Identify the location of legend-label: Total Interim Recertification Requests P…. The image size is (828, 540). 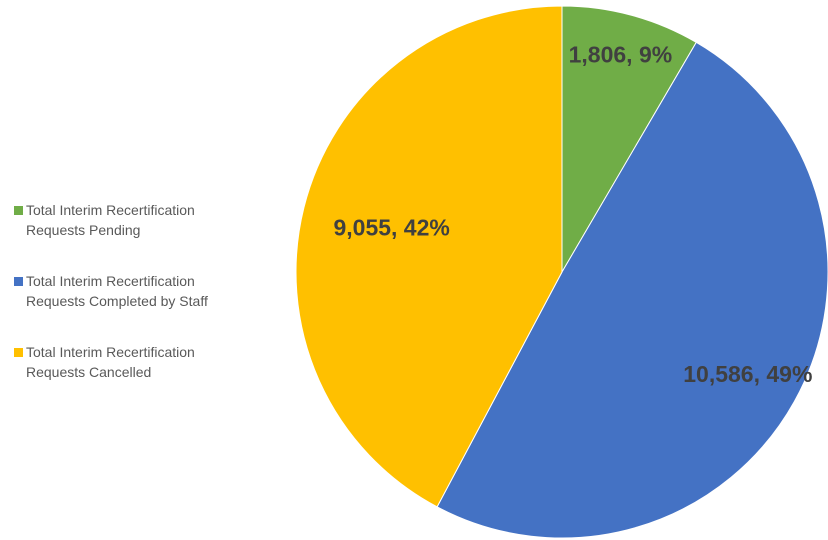
(110, 220).